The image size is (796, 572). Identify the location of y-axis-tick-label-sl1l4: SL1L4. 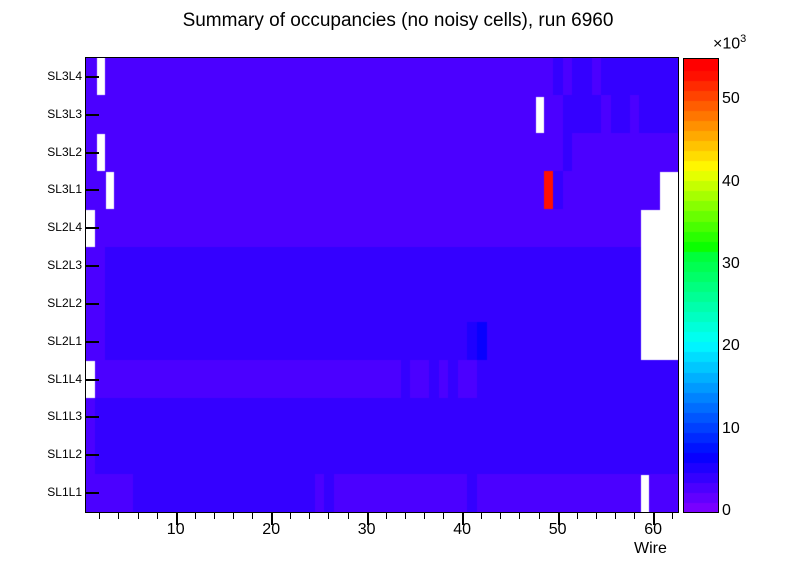
(64, 378).